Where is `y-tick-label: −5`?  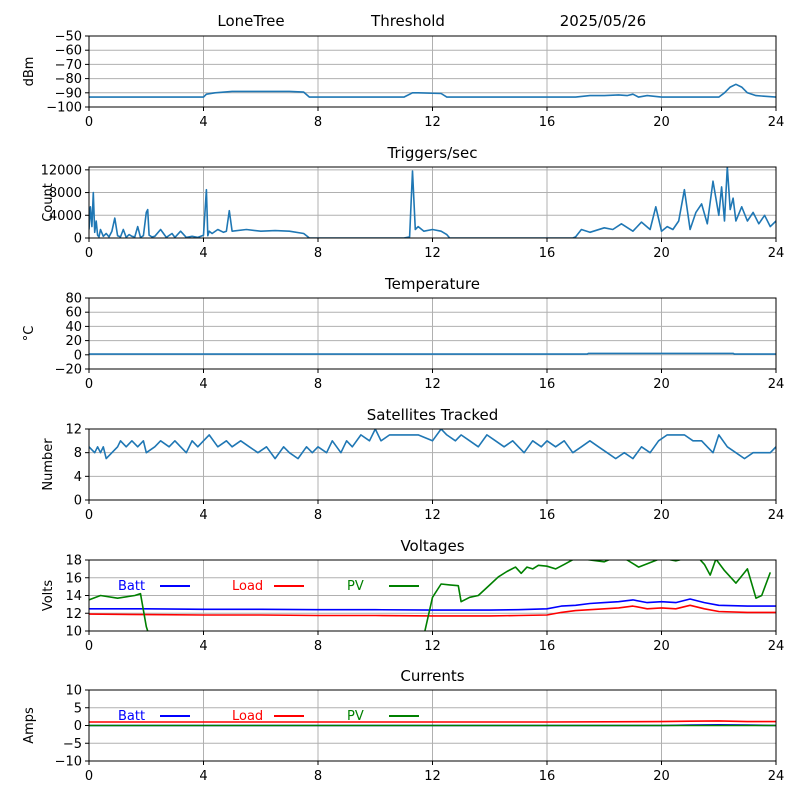 y-tick-label: −5 is located at coordinates (72, 744).